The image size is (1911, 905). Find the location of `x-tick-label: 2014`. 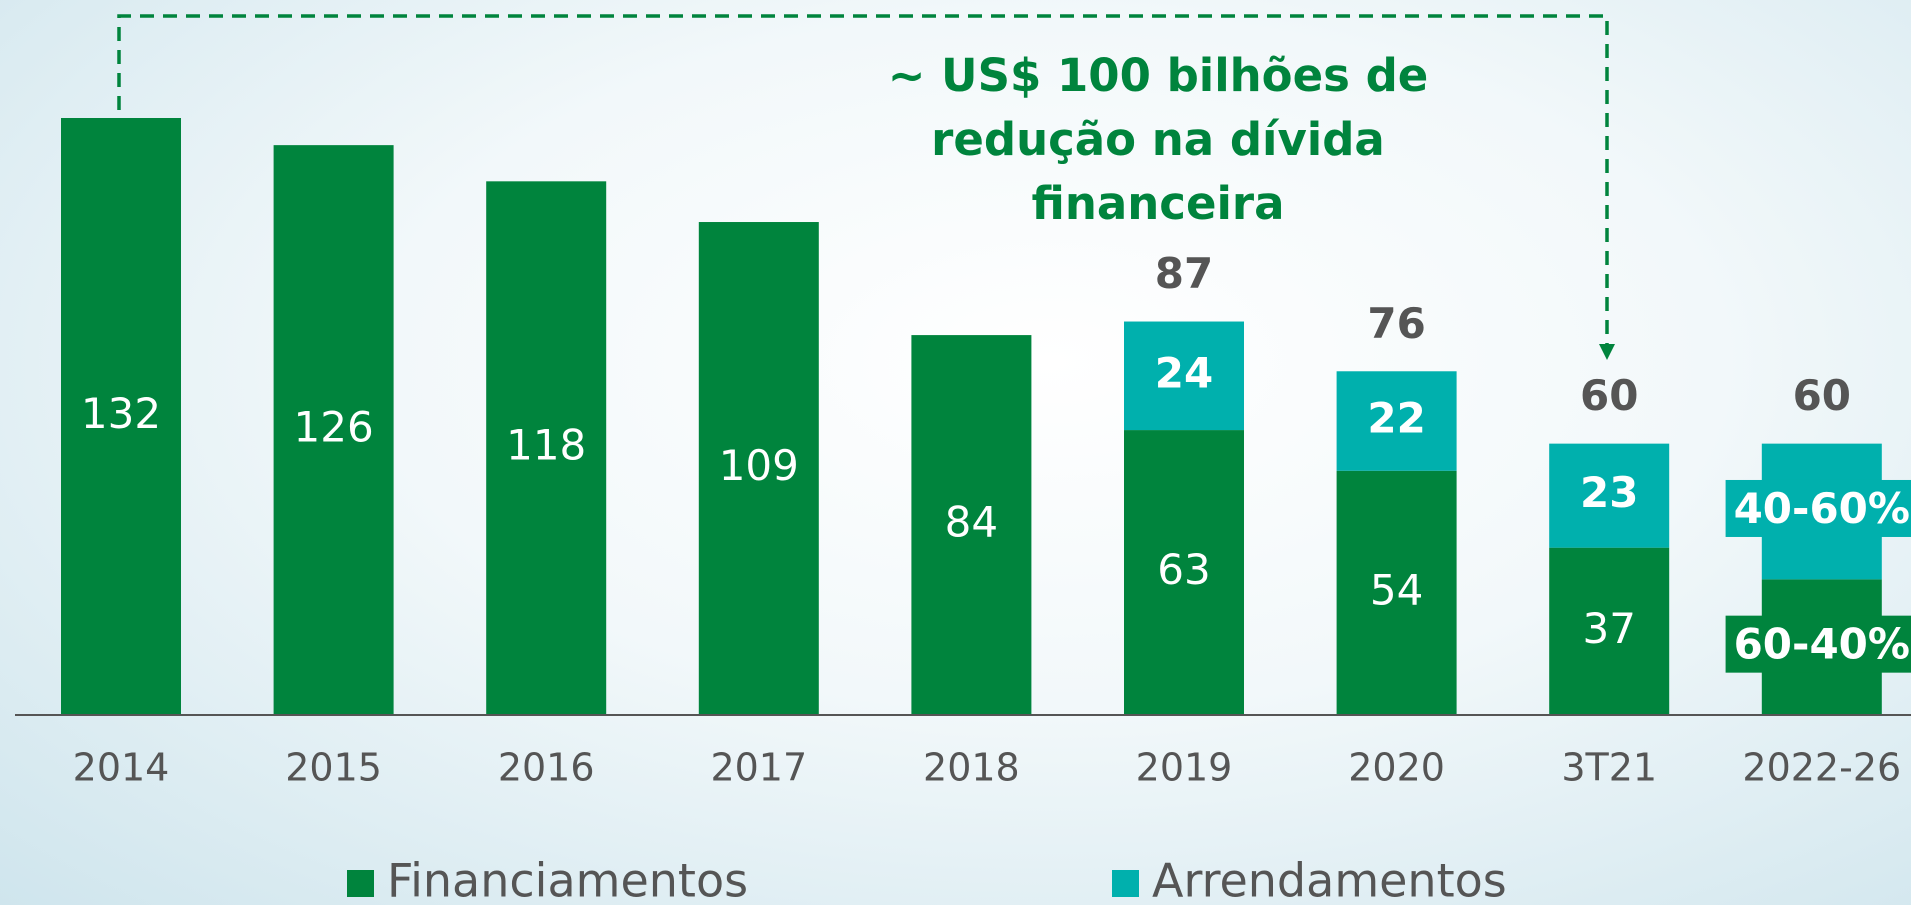

x-tick-label: 2014 is located at coordinates (121, 768).